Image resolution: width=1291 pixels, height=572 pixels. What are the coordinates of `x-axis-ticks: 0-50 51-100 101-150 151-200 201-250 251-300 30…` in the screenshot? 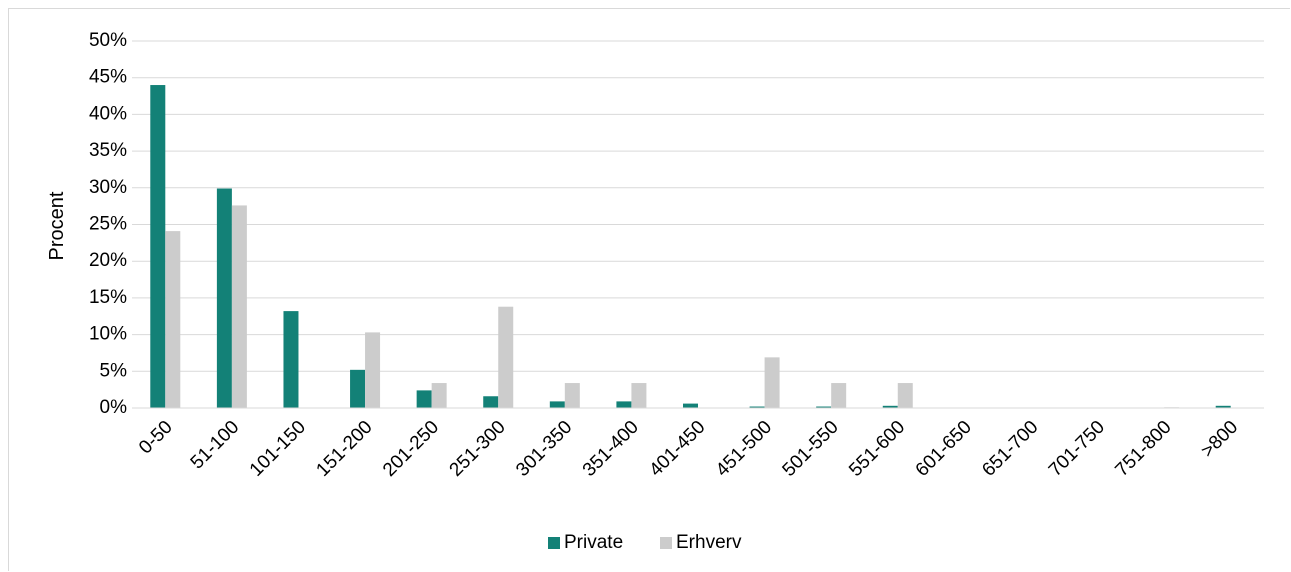 It's located at (688, 449).